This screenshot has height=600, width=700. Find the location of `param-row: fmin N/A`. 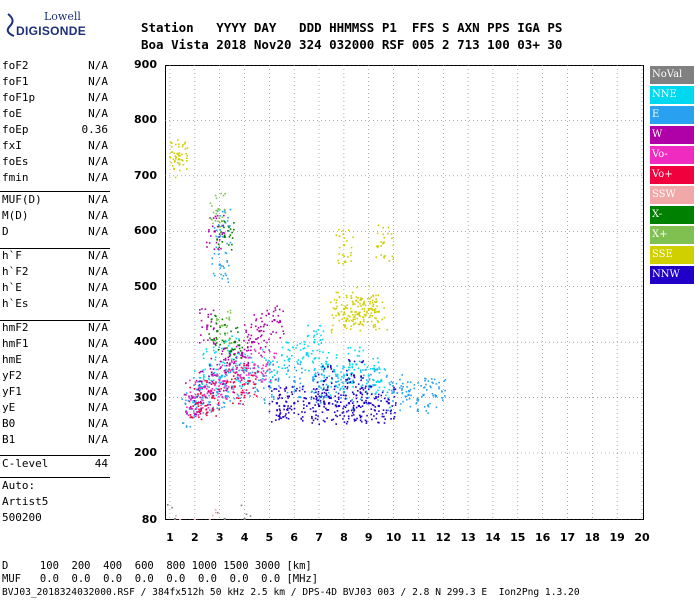

param-row: fmin N/A is located at coordinates (55, 178).